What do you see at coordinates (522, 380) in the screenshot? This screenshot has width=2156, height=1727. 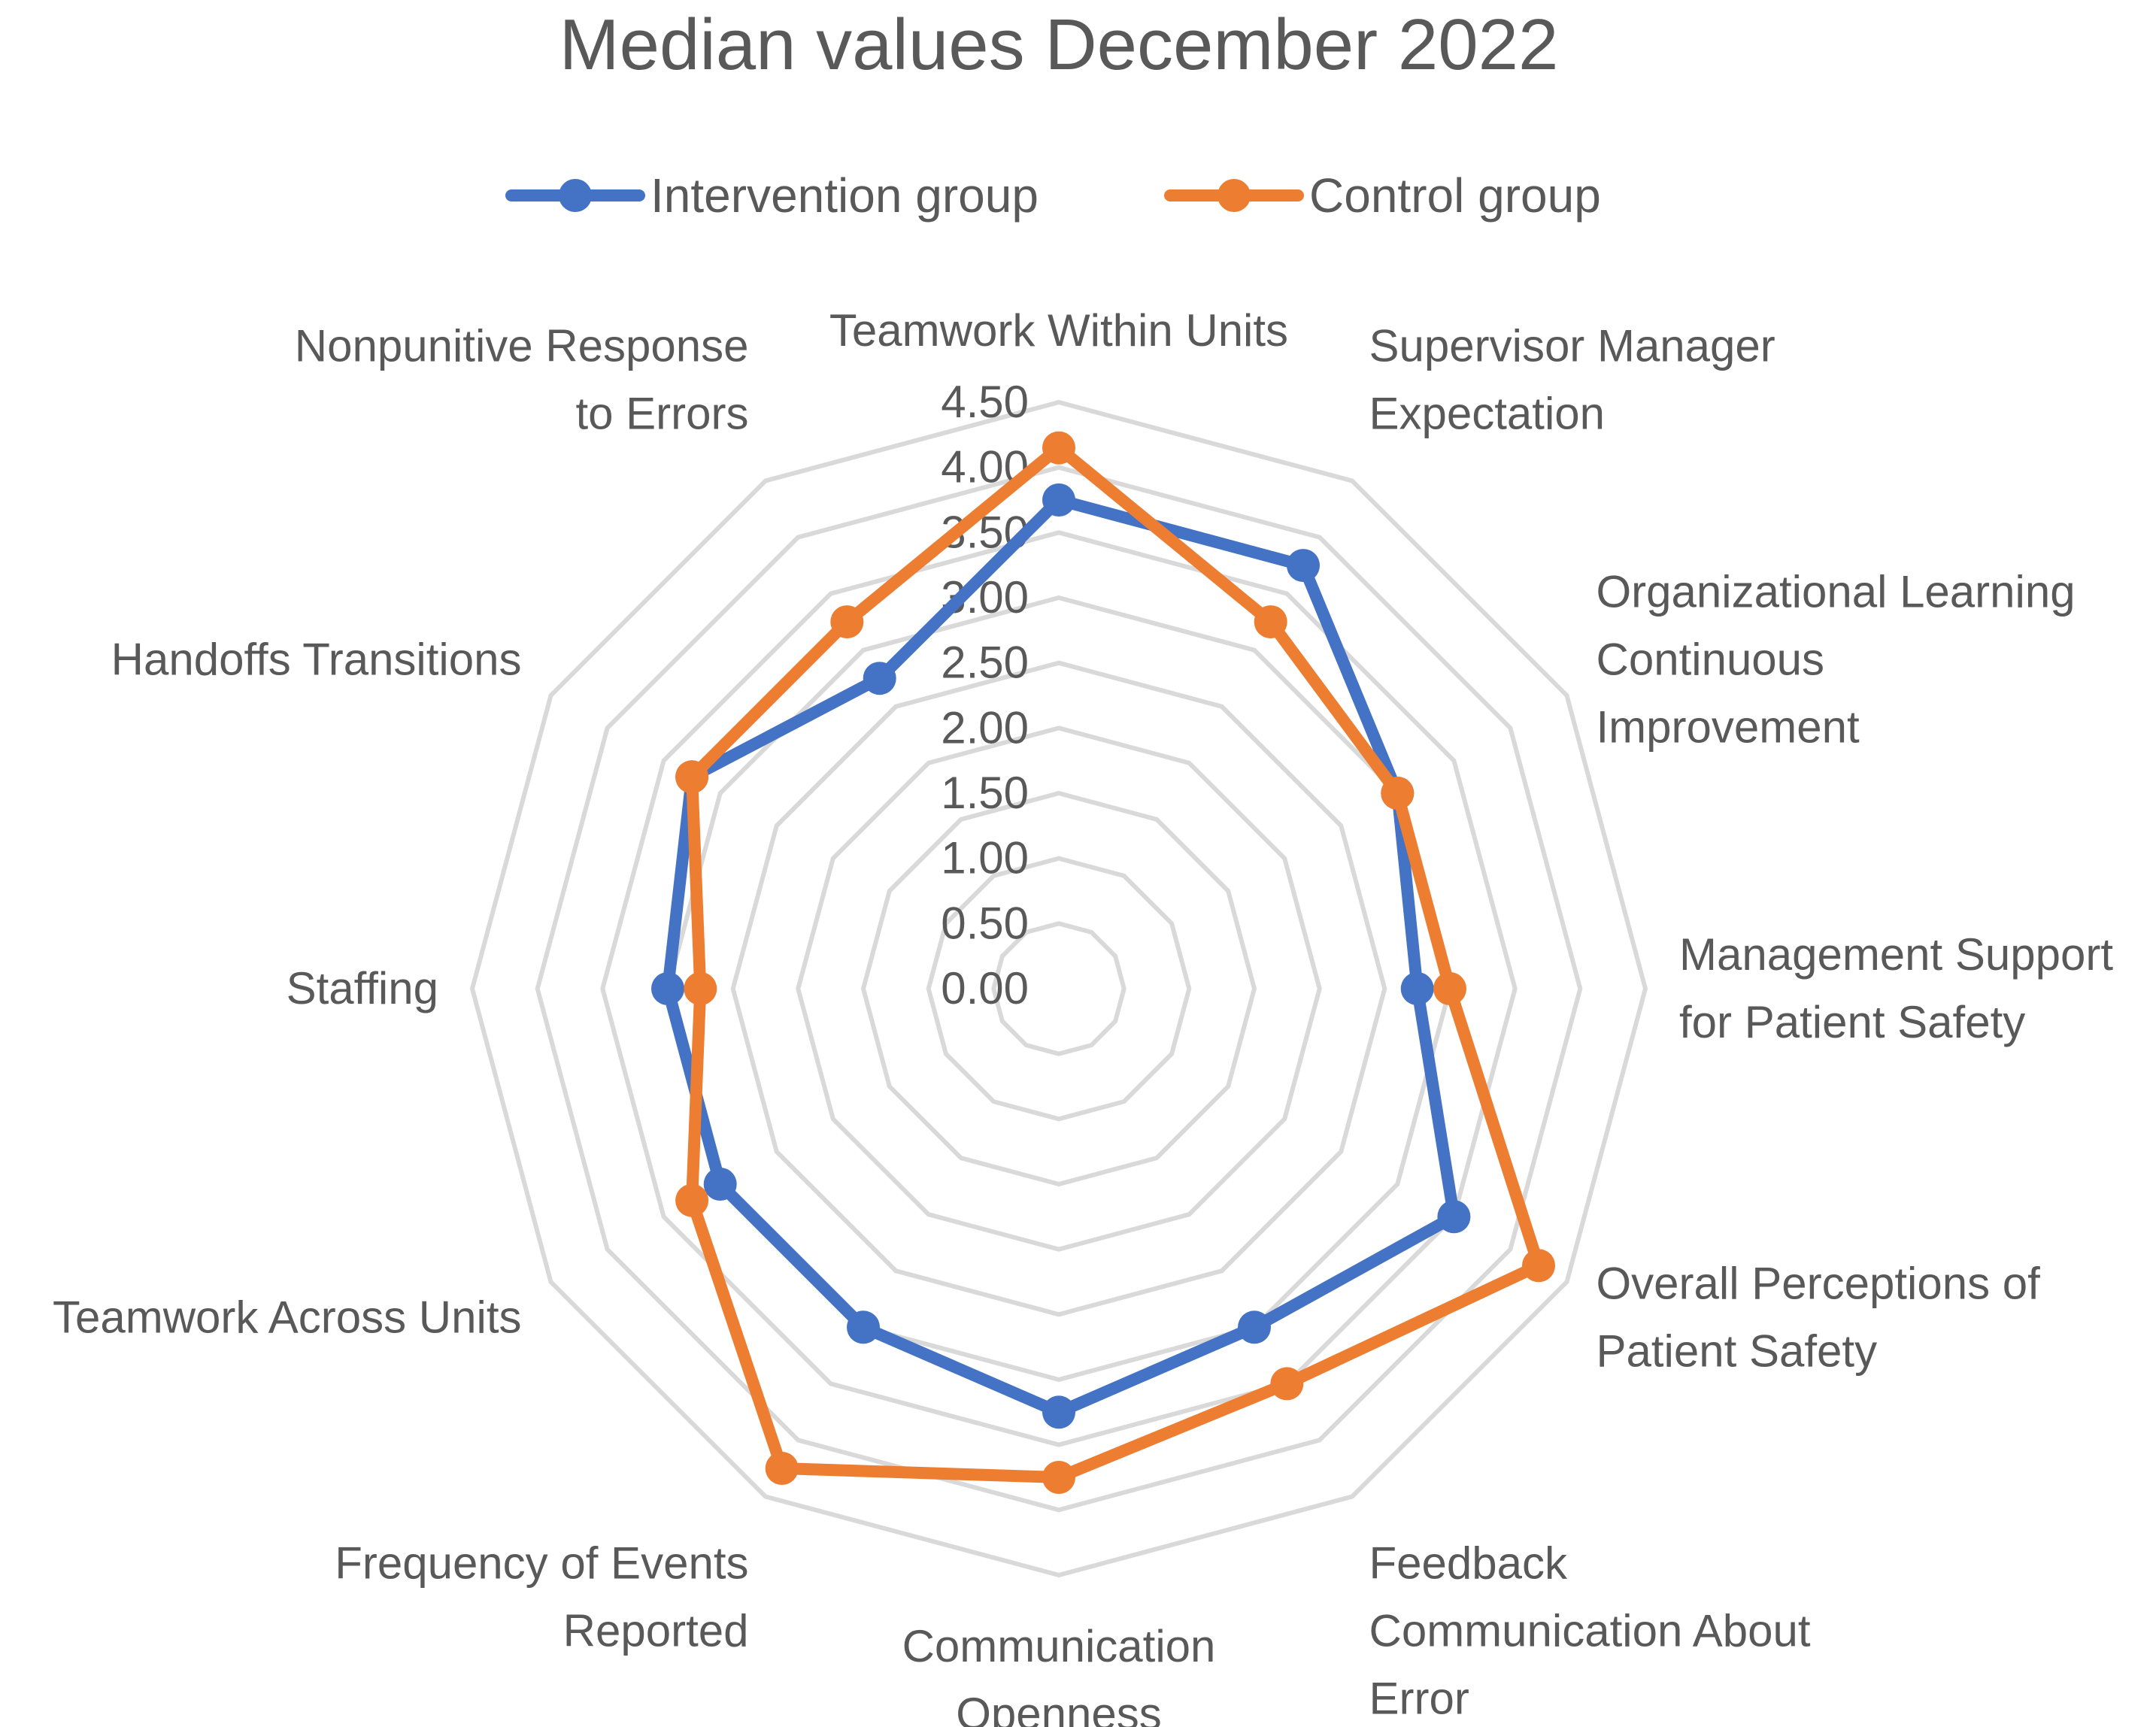 I see `category-label: Nonpunitive Response to Errors` at bounding box center [522, 380].